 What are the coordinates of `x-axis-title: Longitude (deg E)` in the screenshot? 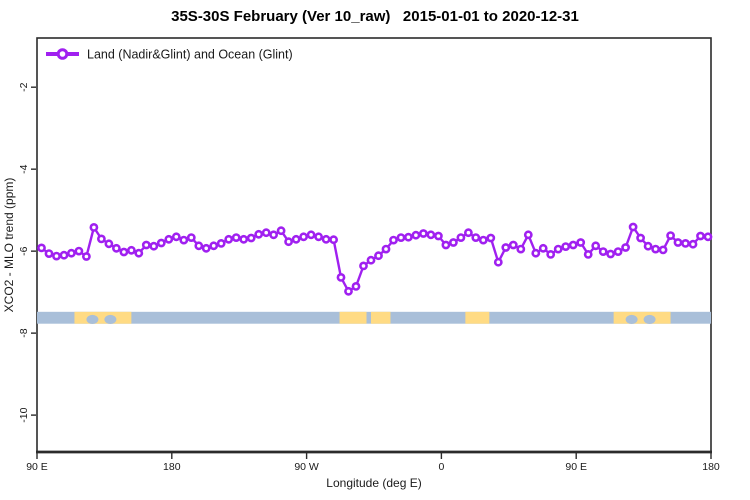 It's located at (373, 483).